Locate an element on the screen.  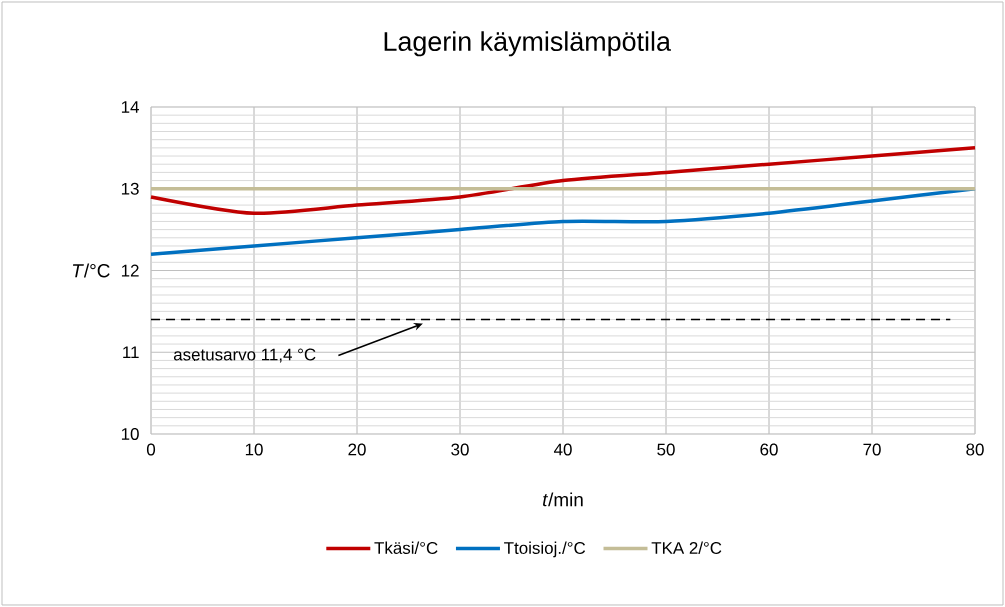
x-tick-label: 70 is located at coordinates (872, 449).